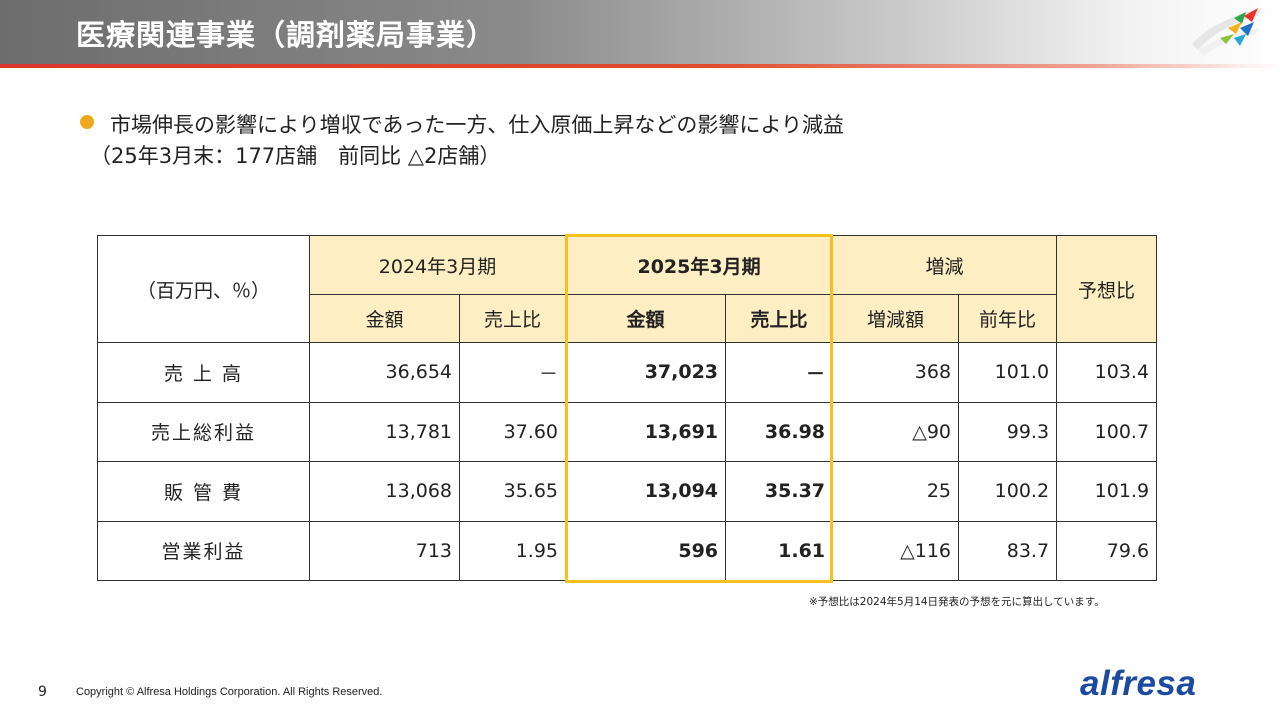  I want to click on header-bar, so click(640, 32).